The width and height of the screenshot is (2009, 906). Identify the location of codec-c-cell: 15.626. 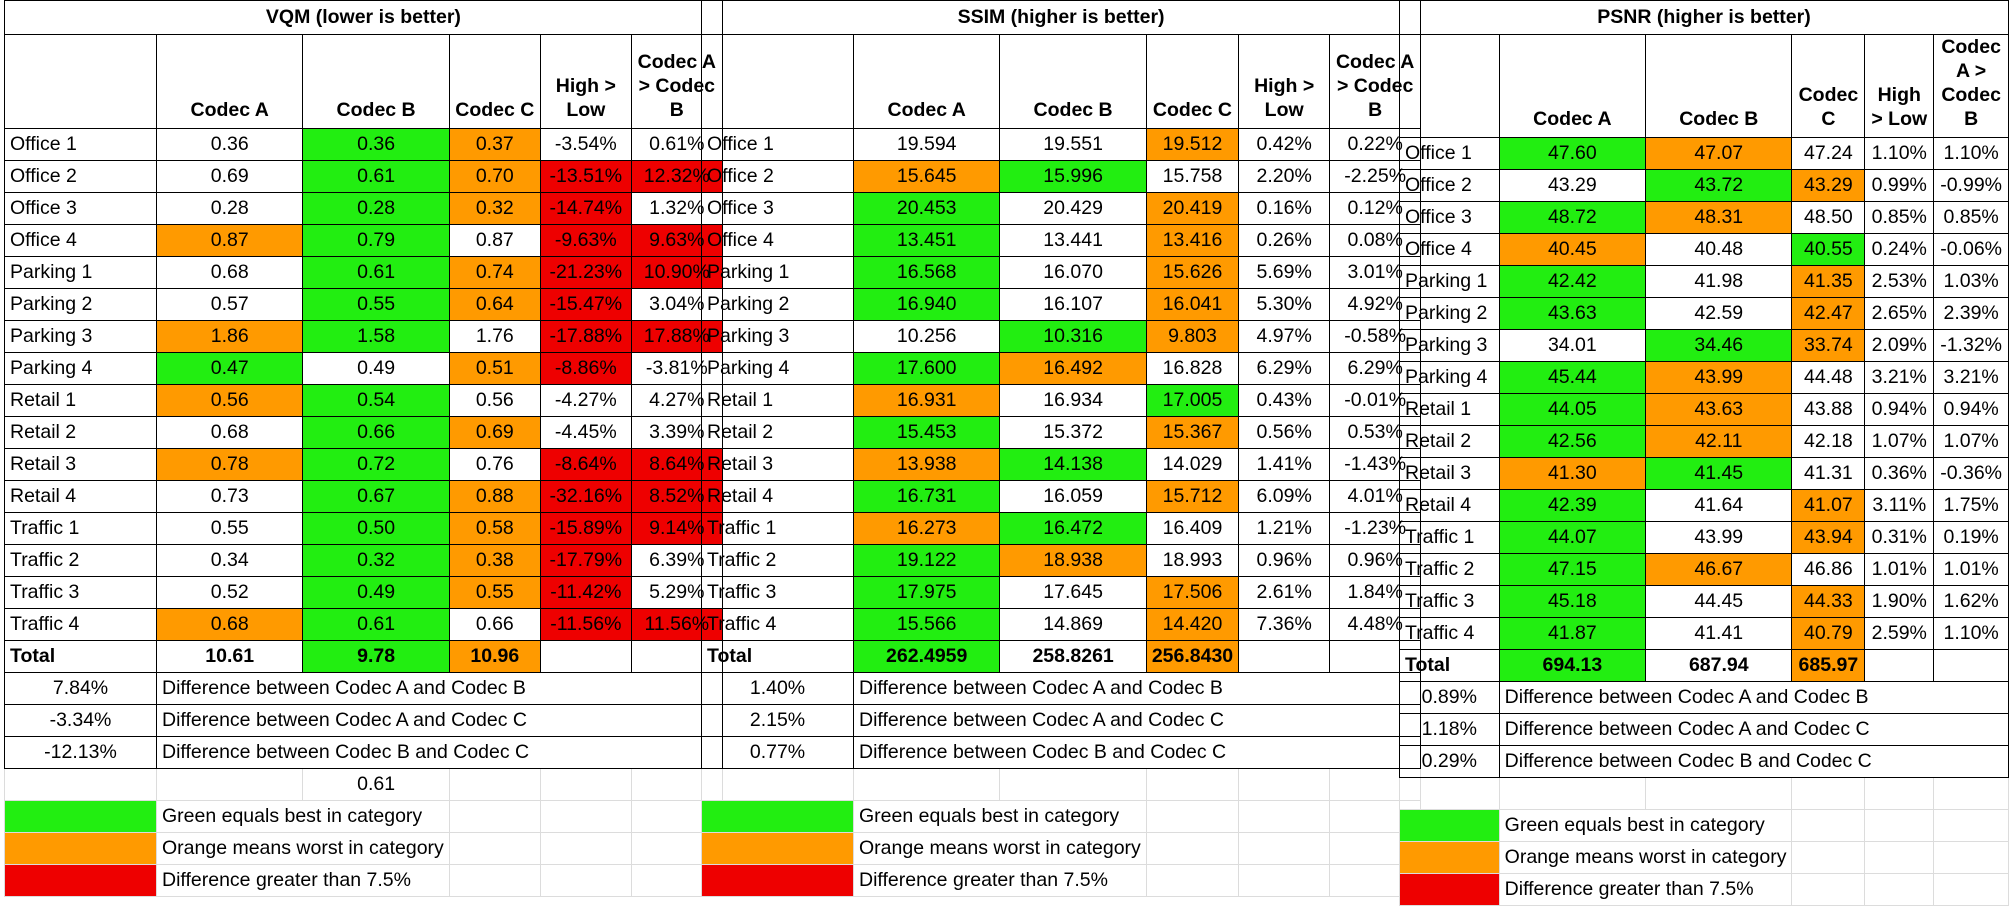
(1192, 272).